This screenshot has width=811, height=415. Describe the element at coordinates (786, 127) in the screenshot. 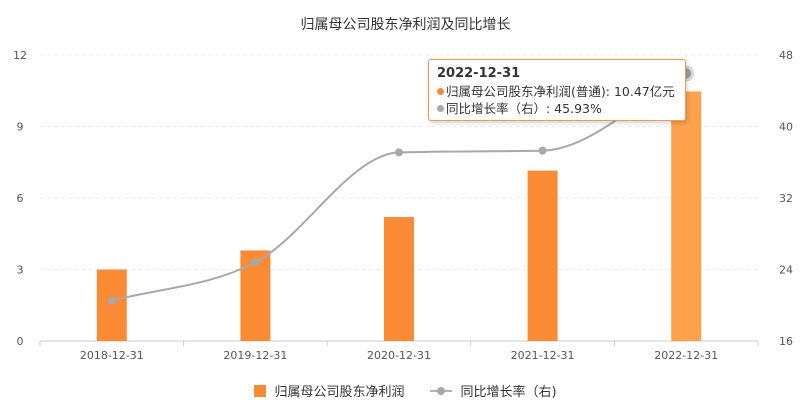

I see `y-right-tick-label: 40` at that location.